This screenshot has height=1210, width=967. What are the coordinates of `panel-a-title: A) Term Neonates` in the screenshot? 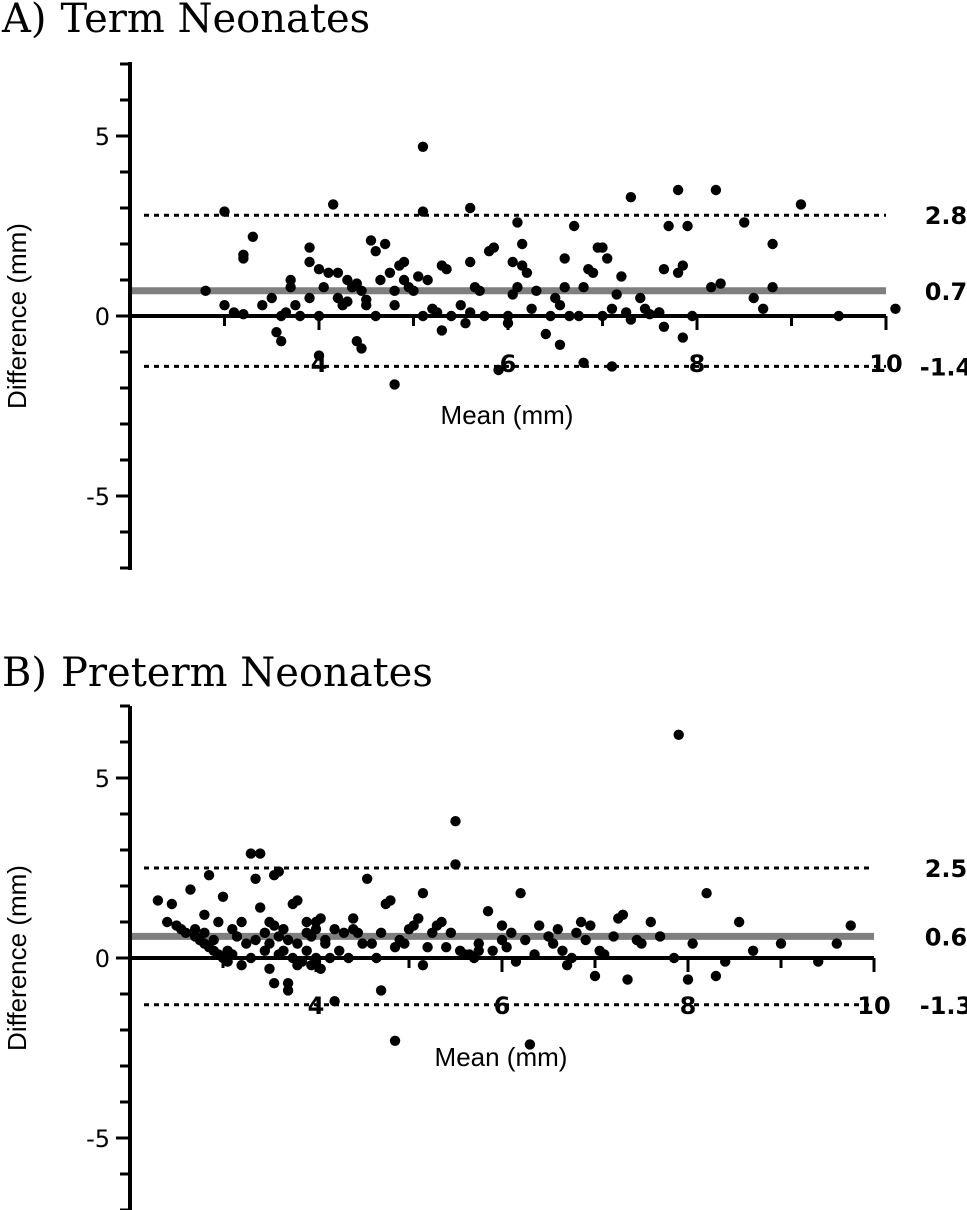 It's located at (185, 21).